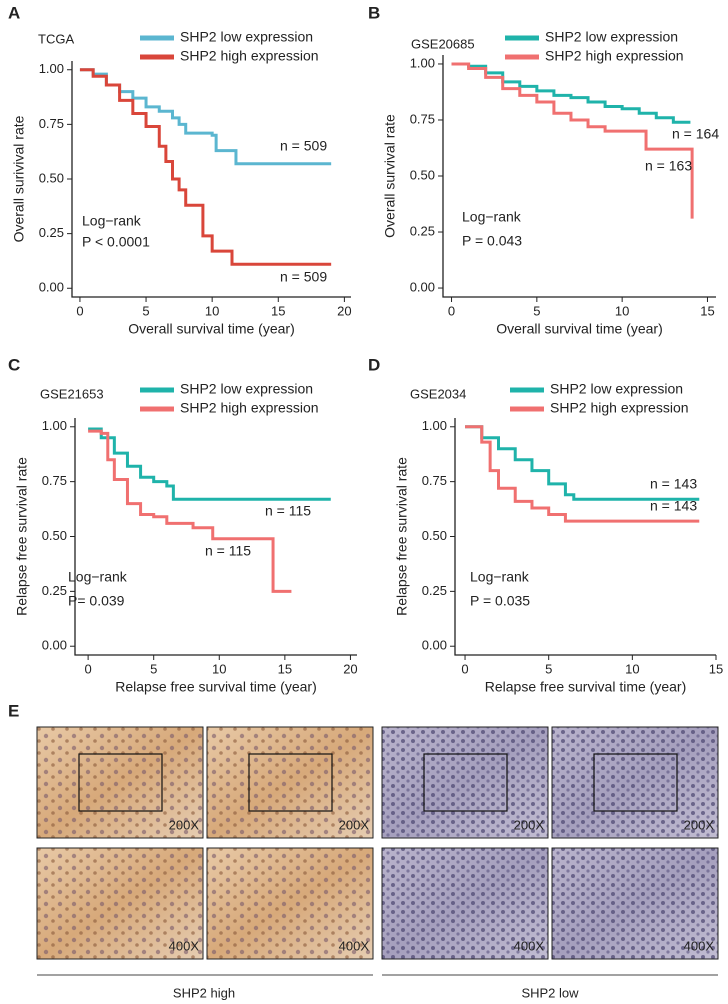 The width and height of the screenshot is (728, 1004). What do you see at coordinates (492, 241) in the screenshot?
I see `annotation: P = 0.043` at bounding box center [492, 241].